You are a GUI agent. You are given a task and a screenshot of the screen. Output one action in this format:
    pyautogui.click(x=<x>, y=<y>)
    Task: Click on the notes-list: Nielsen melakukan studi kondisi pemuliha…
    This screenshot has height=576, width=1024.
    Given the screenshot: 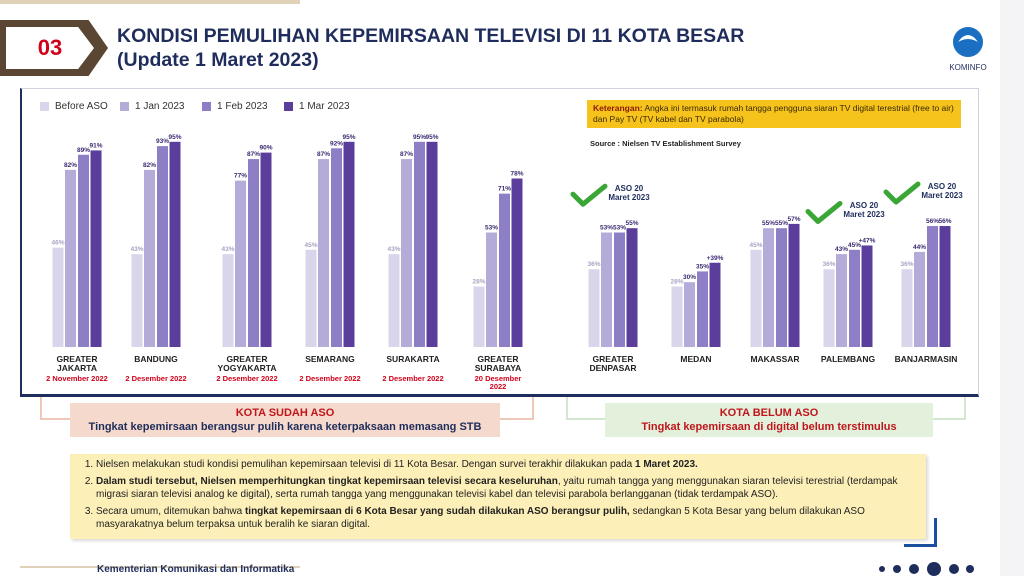 What is the action you would take?
    pyautogui.click(x=498, y=494)
    